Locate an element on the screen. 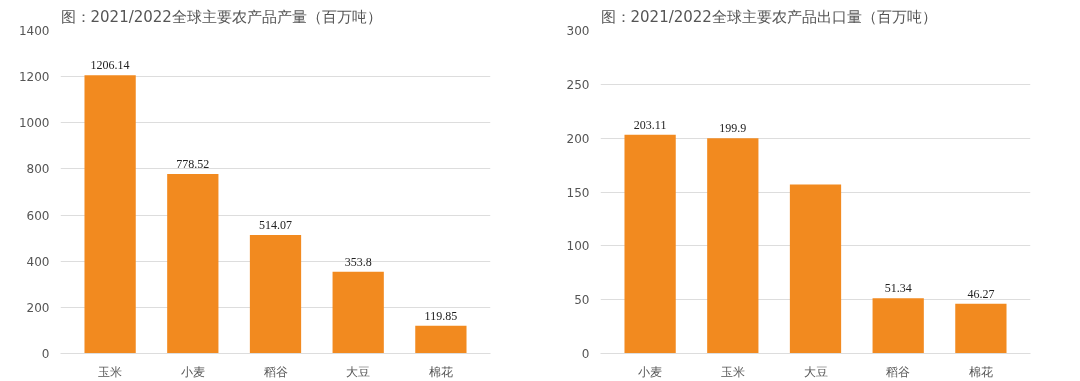  data-label: 514.07 is located at coordinates (275, 224).